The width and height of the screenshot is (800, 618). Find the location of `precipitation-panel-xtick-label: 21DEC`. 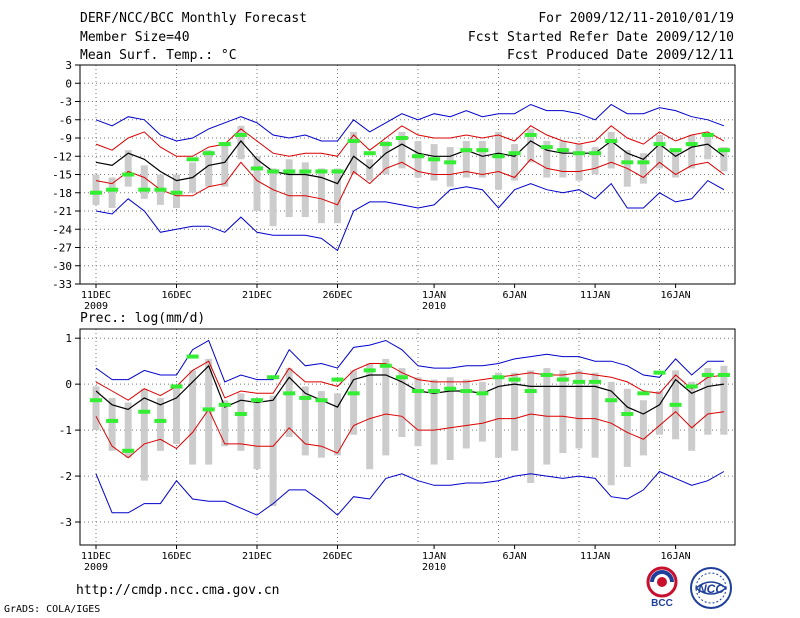

precipitation-panel-xtick-label: 21DEC is located at coordinates (257, 556).